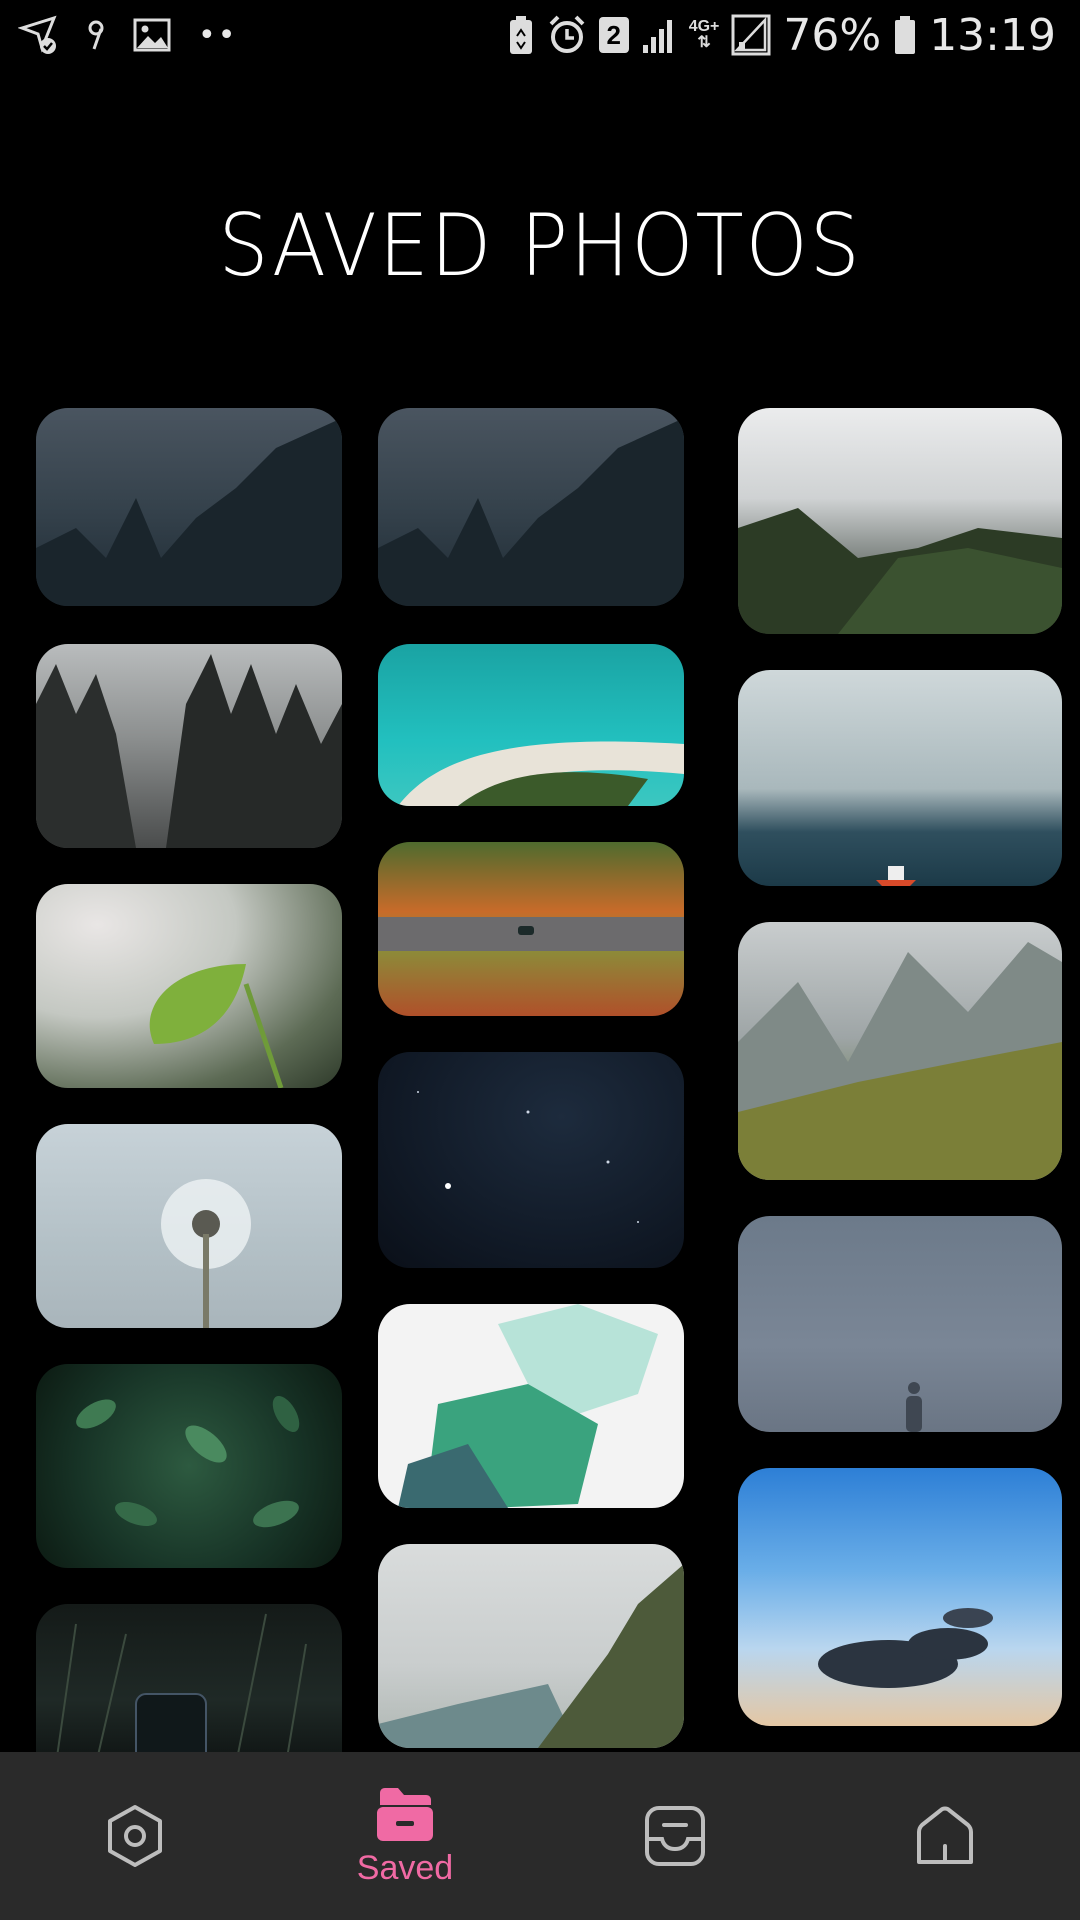  I want to click on photo-green-fabric, so click(531, 1406).